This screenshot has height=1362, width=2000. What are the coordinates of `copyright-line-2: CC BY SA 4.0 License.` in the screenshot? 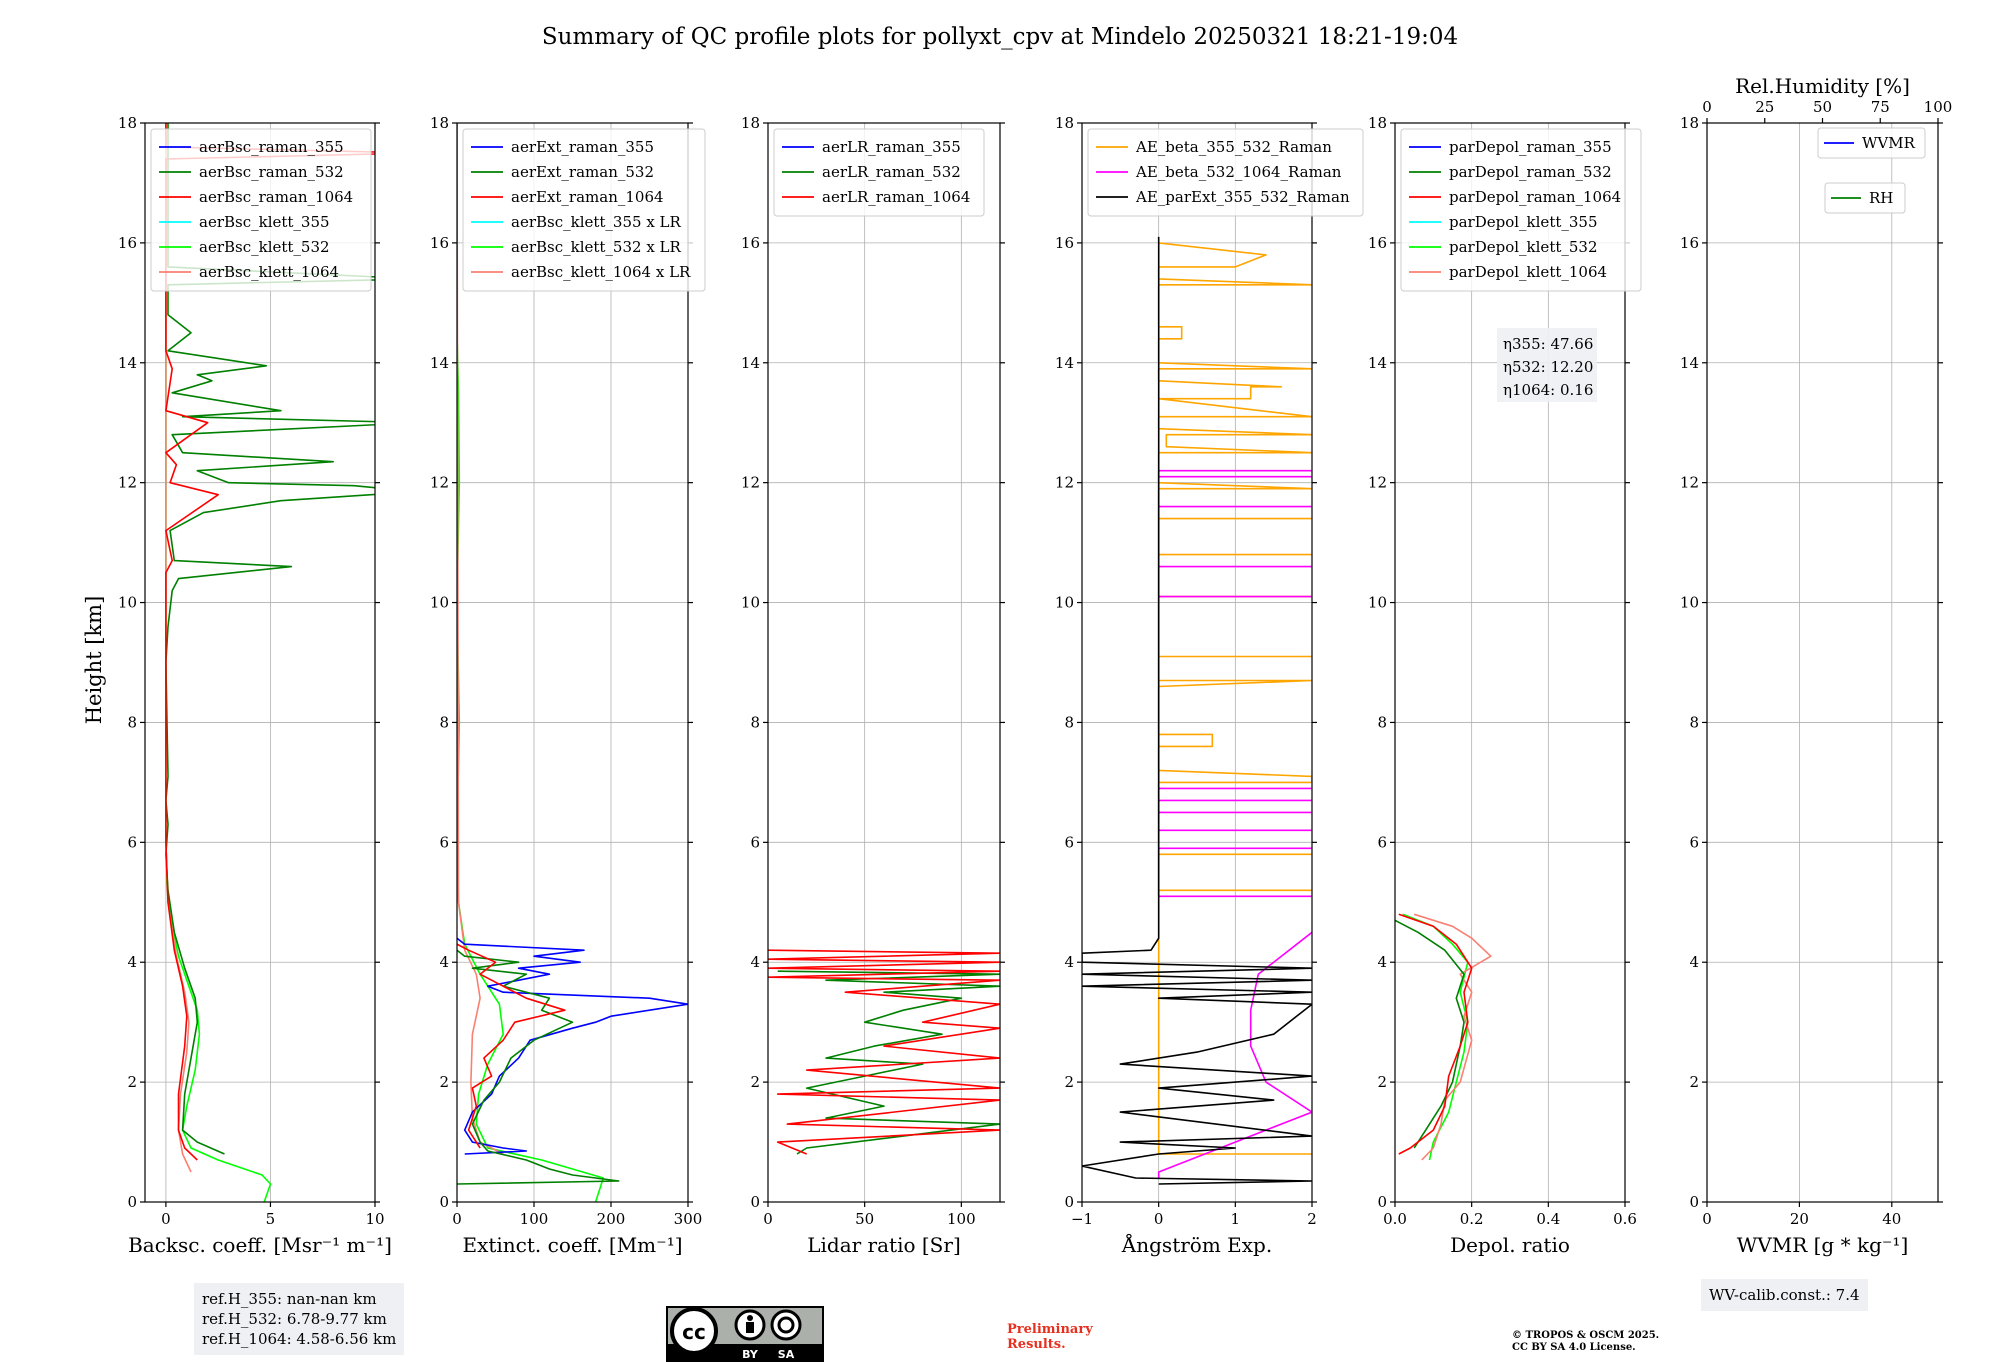 It's located at (1574, 1347).